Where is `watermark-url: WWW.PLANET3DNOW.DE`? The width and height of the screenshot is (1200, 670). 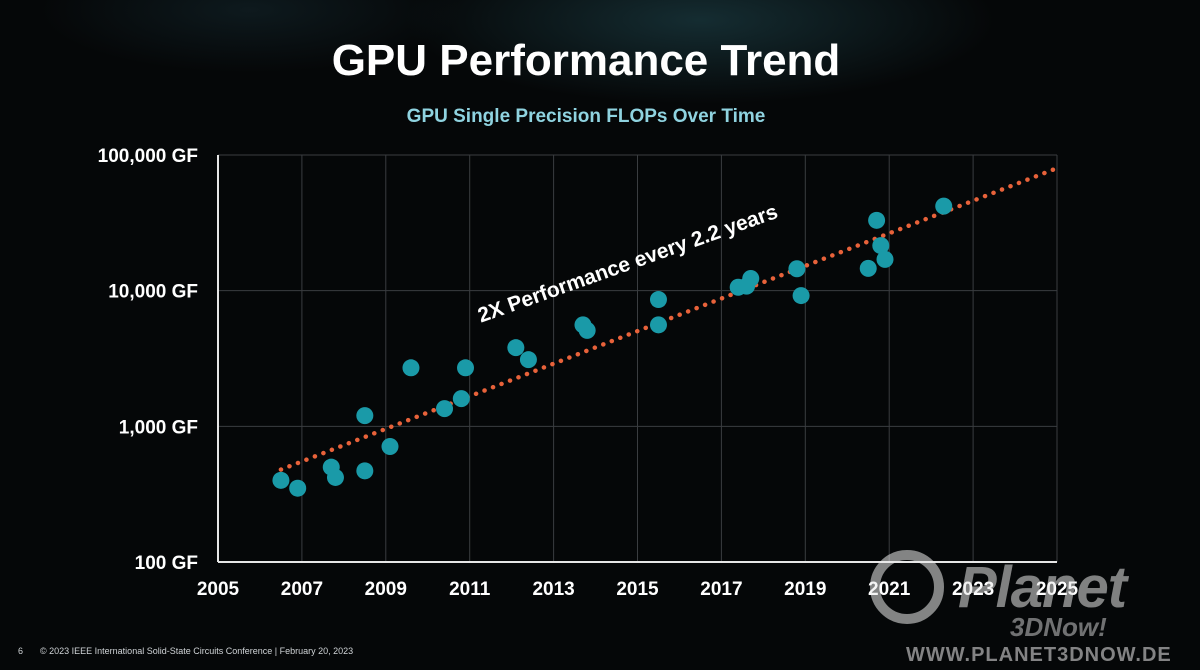
watermark-url: WWW.PLANET3DNOW.DE is located at coordinates (1039, 655).